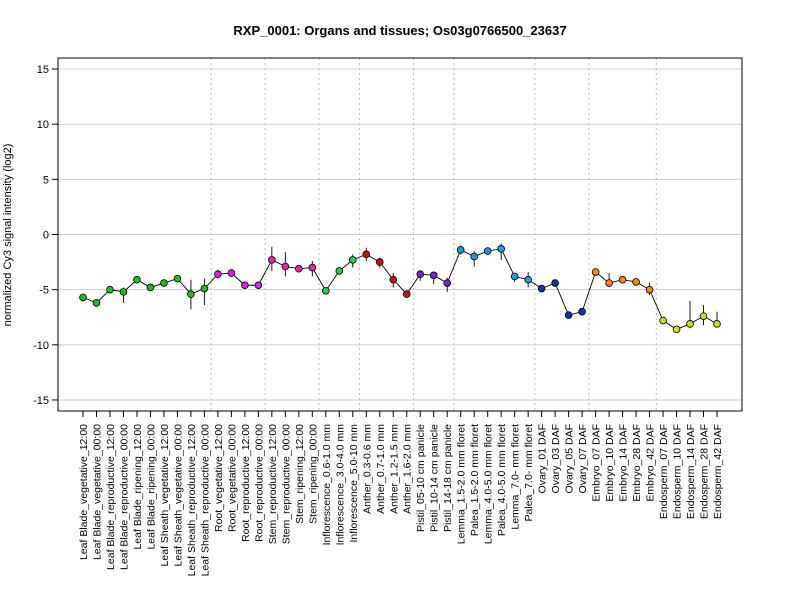  What do you see at coordinates (435, 478) in the screenshot?
I see `x-tick-label: Pistil_10-14 cm panicle` at bounding box center [435, 478].